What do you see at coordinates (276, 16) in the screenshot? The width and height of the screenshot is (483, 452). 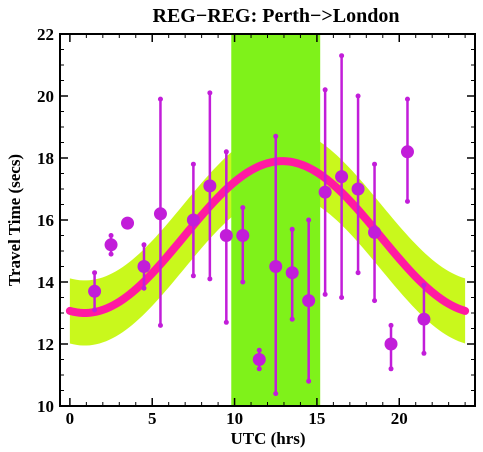 I see `chart-title: REG−REG: Perth−>London` at bounding box center [276, 16].